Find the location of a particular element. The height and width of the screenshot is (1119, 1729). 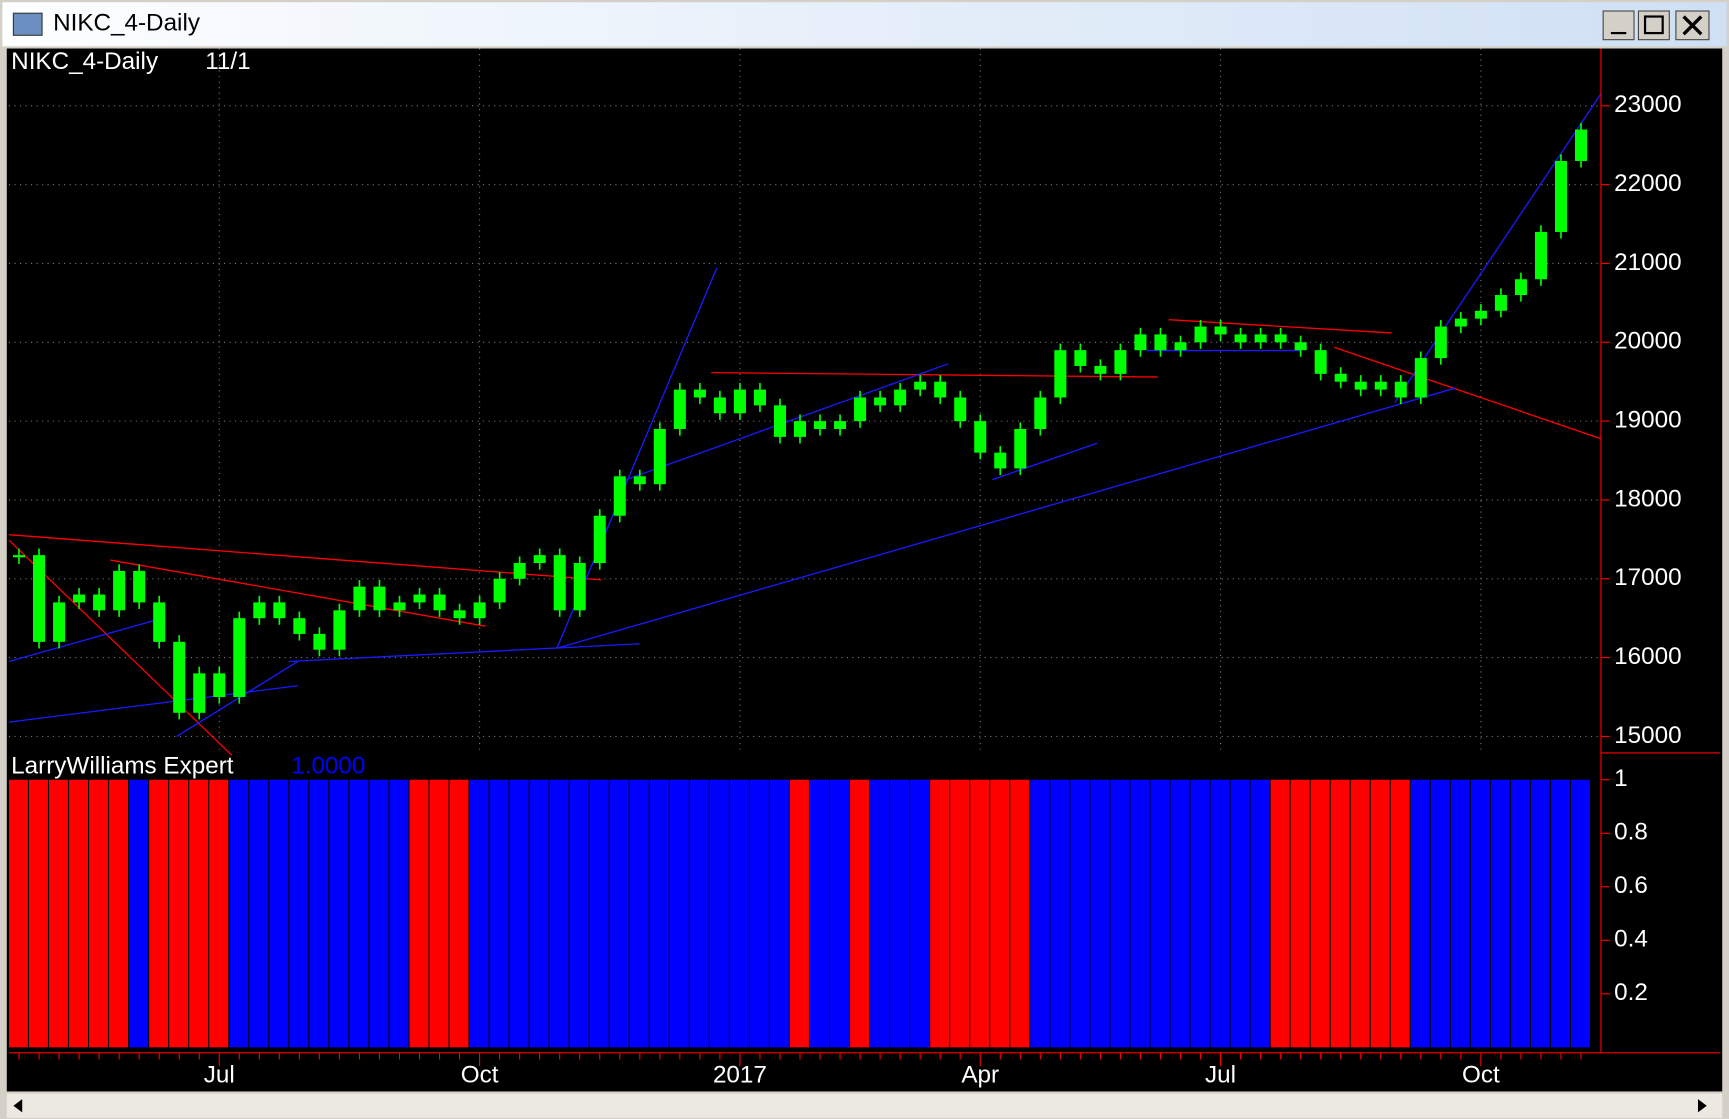

maximize-button is located at coordinates (1653, 25).